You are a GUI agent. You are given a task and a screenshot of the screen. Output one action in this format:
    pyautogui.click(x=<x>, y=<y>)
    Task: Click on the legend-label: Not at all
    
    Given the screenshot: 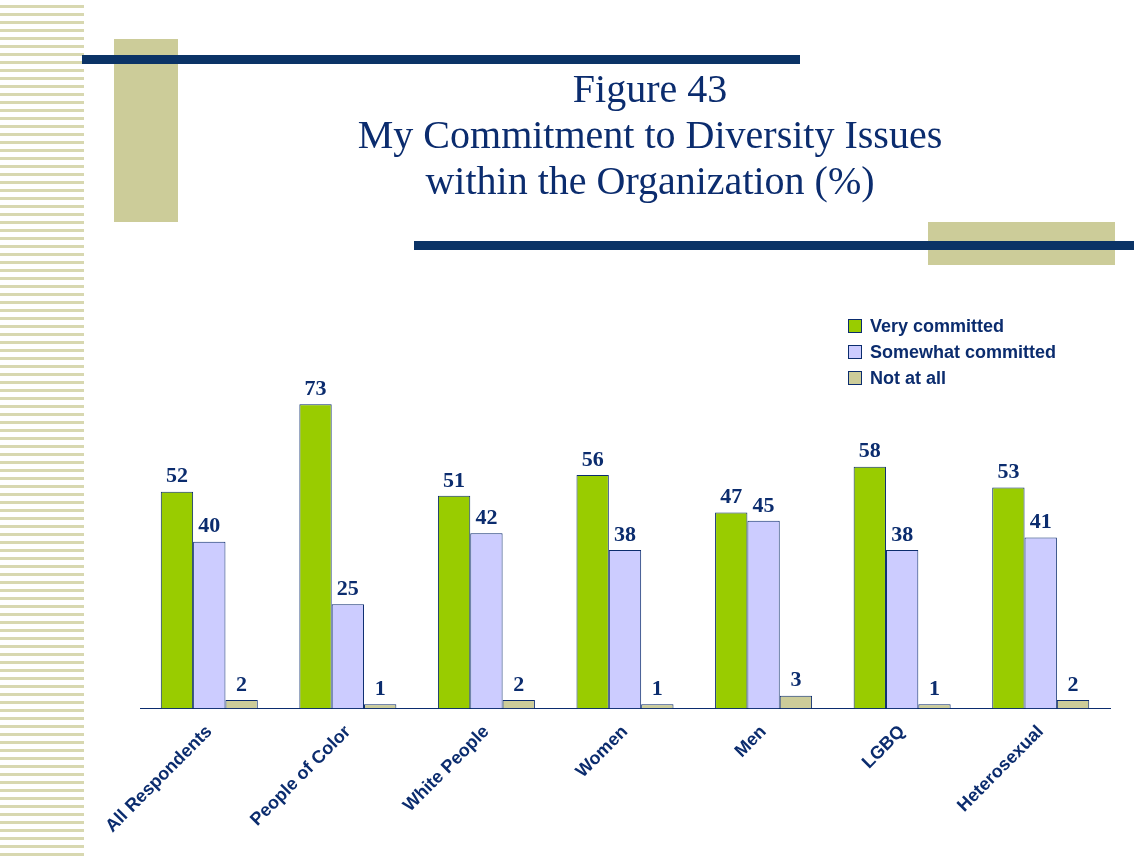 What is the action you would take?
    pyautogui.click(x=907, y=378)
    